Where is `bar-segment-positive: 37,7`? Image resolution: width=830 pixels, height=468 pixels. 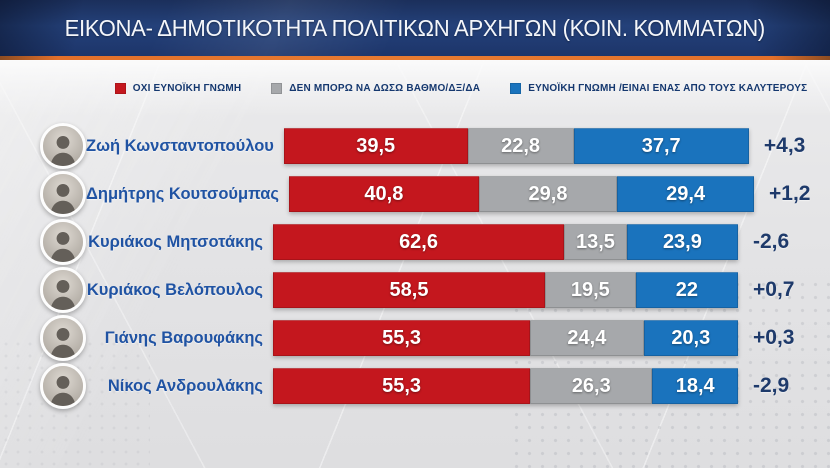
bar-segment-positive: 37,7 is located at coordinates (661, 146).